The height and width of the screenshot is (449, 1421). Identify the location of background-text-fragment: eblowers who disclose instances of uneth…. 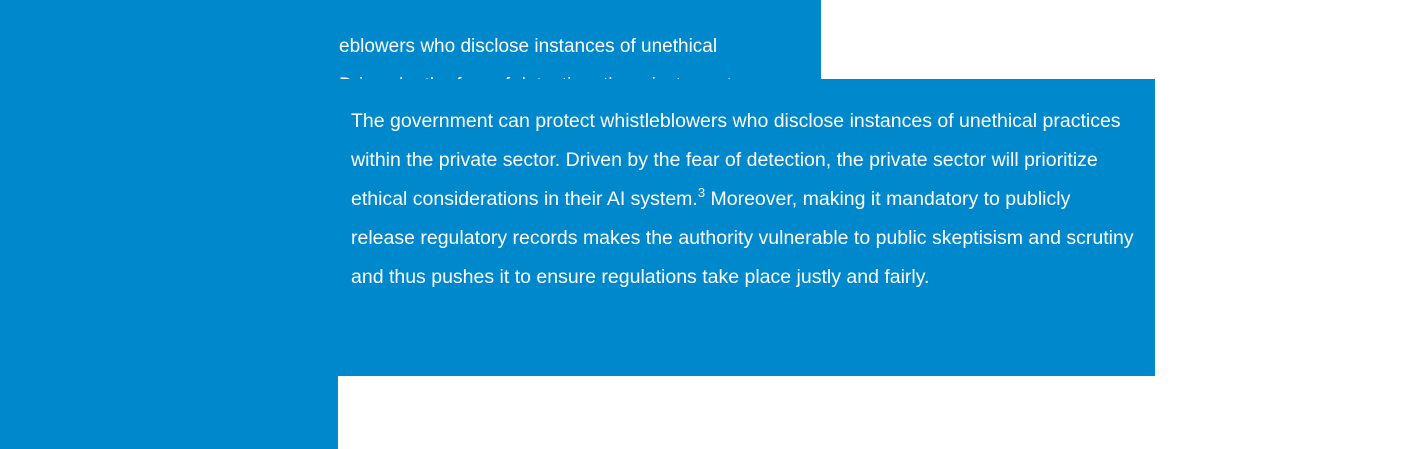
(574, 53).